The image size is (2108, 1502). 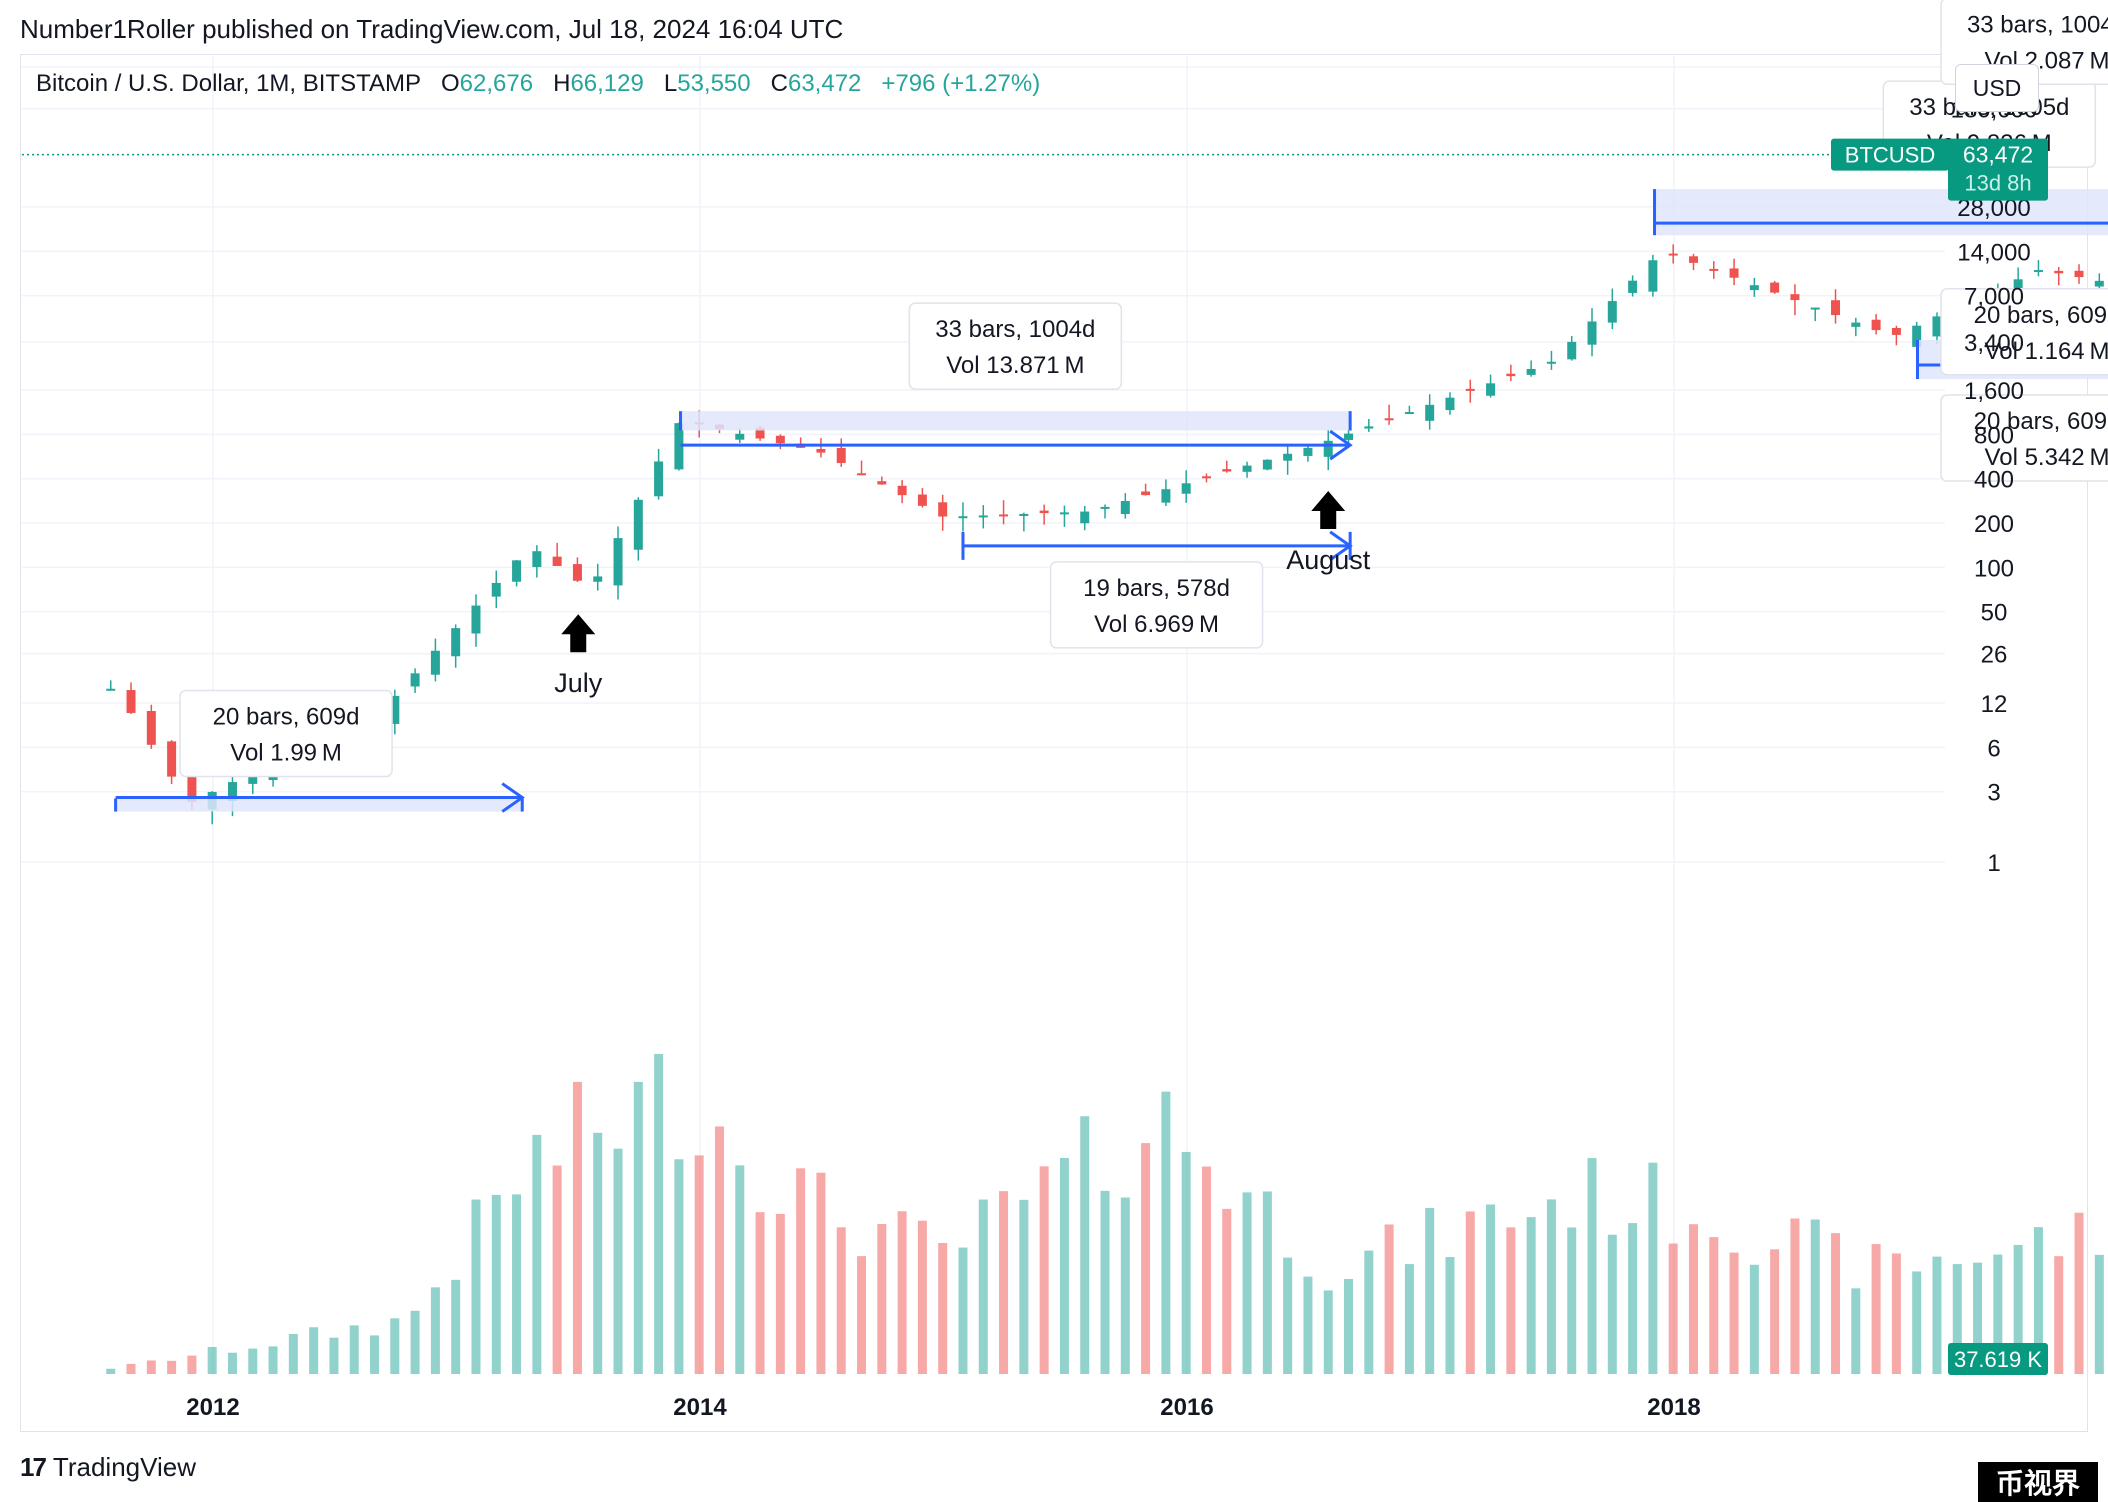 I want to click on tradingview-logo-icon: 17, so click(x=33, y=1467).